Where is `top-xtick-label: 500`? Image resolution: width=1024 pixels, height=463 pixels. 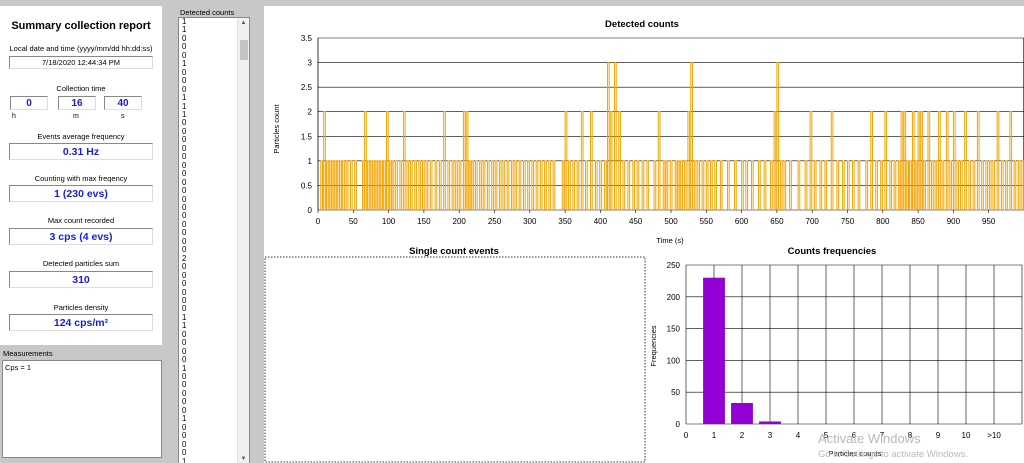 top-xtick-label: 500 is located at coordinates (671, 221).